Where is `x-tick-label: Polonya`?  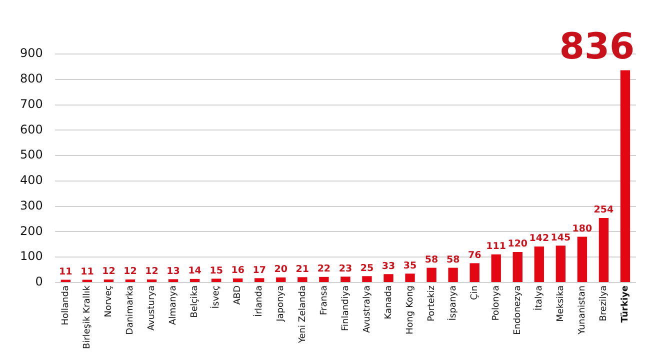
x-tick-label: Polonya is located at coordinates (496, 303).